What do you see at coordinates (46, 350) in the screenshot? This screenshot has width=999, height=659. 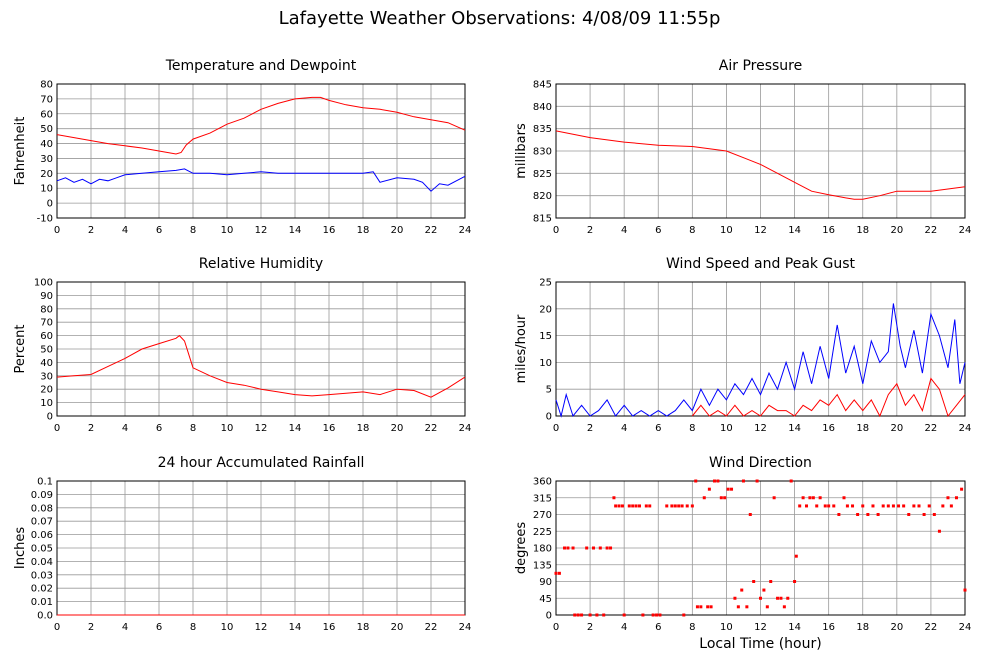 I see `y-tick-label: 50` at bounding box center [46, 350].